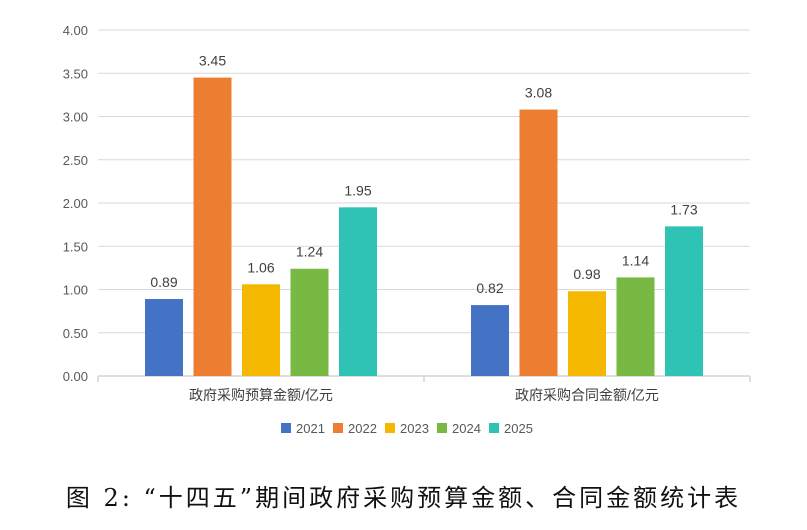 The width and height of the screenshot is (807, 530). What do you see at coordinates (357, 190) in the screenshot?
I see `data-label: 1.95` at bounding box center [357, 190].